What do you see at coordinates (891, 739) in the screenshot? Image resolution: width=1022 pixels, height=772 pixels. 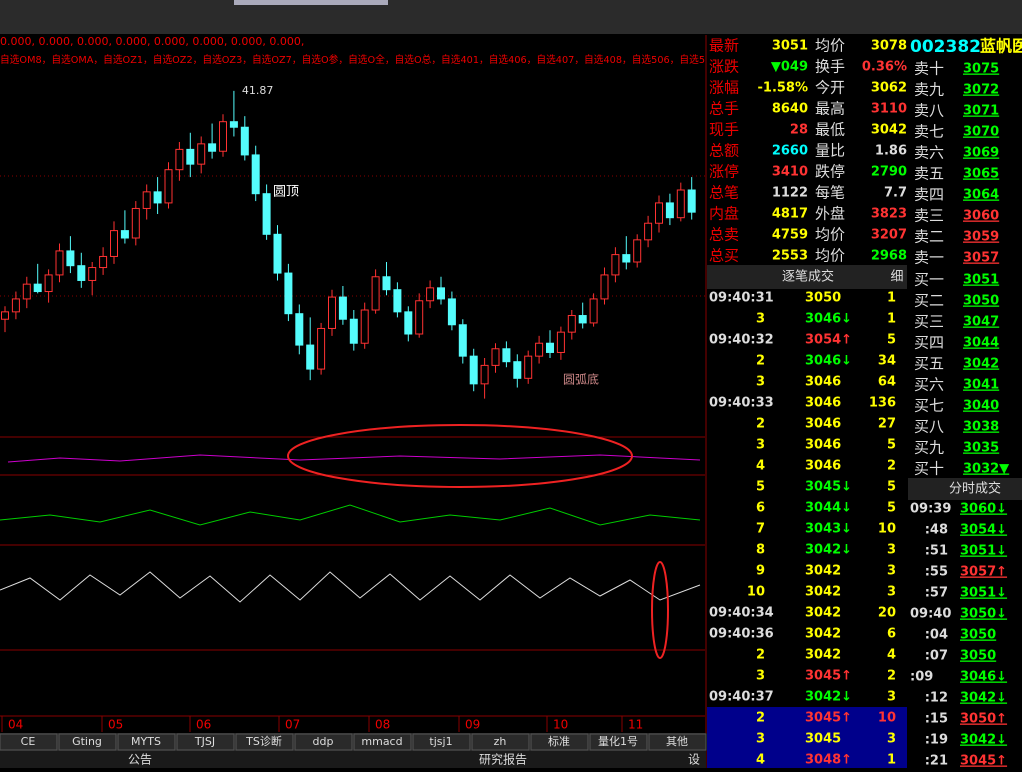 I see `tick-volume: 3` at bounding box center [891, 739].